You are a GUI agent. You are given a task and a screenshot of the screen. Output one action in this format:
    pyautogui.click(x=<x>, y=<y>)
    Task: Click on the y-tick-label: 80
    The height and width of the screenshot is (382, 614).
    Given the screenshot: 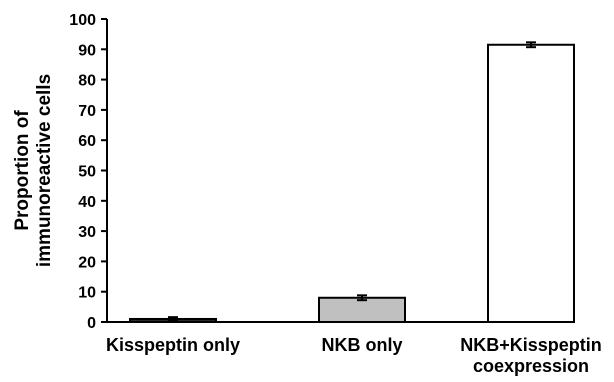 What is the action you would take?
    pyautogui.click(x=87, y=81)
    